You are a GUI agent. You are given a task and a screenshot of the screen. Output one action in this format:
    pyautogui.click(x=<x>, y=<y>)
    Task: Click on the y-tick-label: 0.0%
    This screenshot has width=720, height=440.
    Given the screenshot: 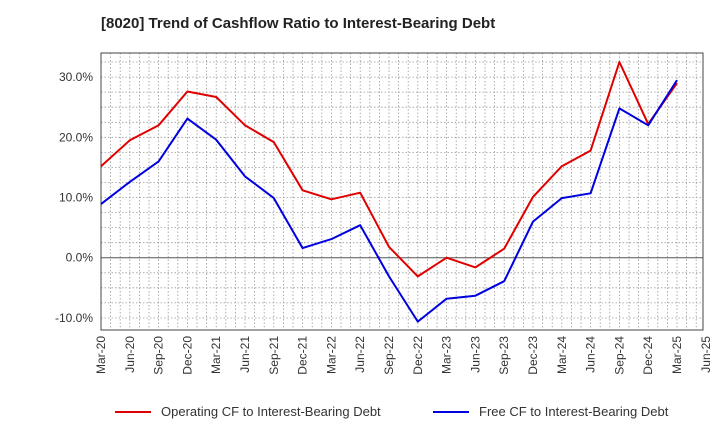 What is the action you would take?
    pyautogui.click(x=80, y=258)
    